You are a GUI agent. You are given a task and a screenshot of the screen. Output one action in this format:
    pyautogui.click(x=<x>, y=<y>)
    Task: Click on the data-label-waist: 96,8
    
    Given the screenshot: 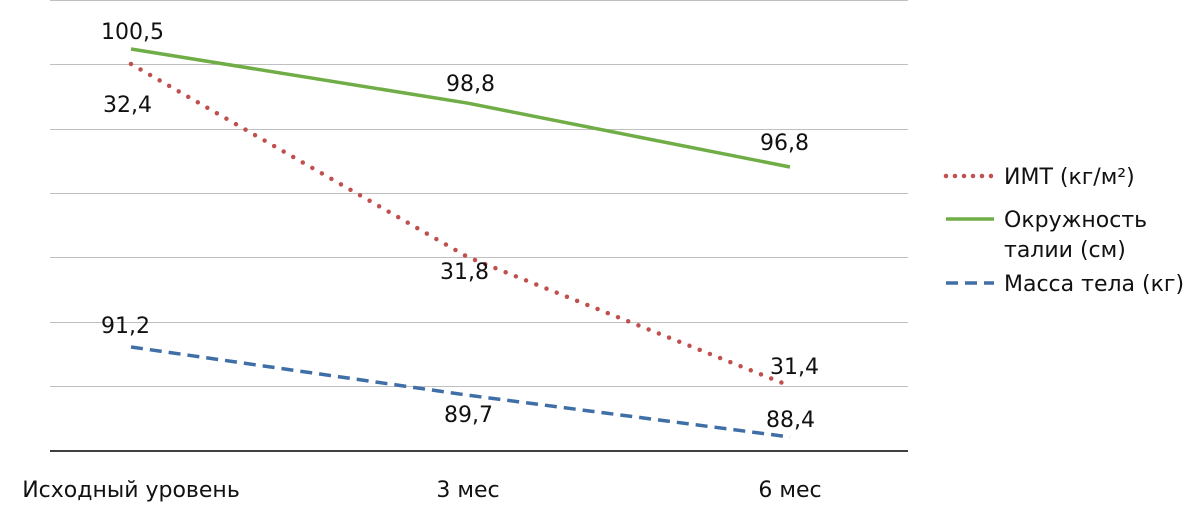 What is the action you would take?
    pyautogui.click(x=784, y=143)
    